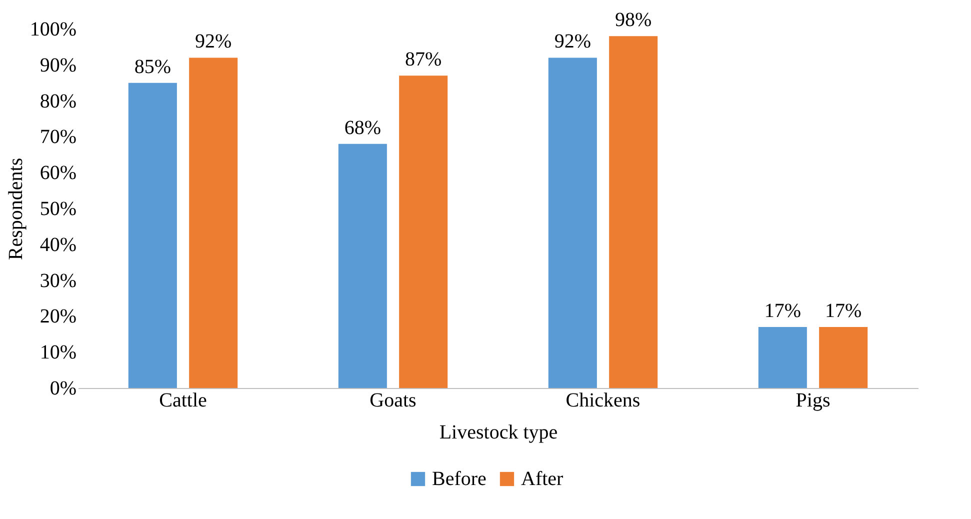 This screenshot has width=971, height=519. Describe the element at coordinates (53, 29) in the screenshot. I see `y-tick-label: 100%` at that location.